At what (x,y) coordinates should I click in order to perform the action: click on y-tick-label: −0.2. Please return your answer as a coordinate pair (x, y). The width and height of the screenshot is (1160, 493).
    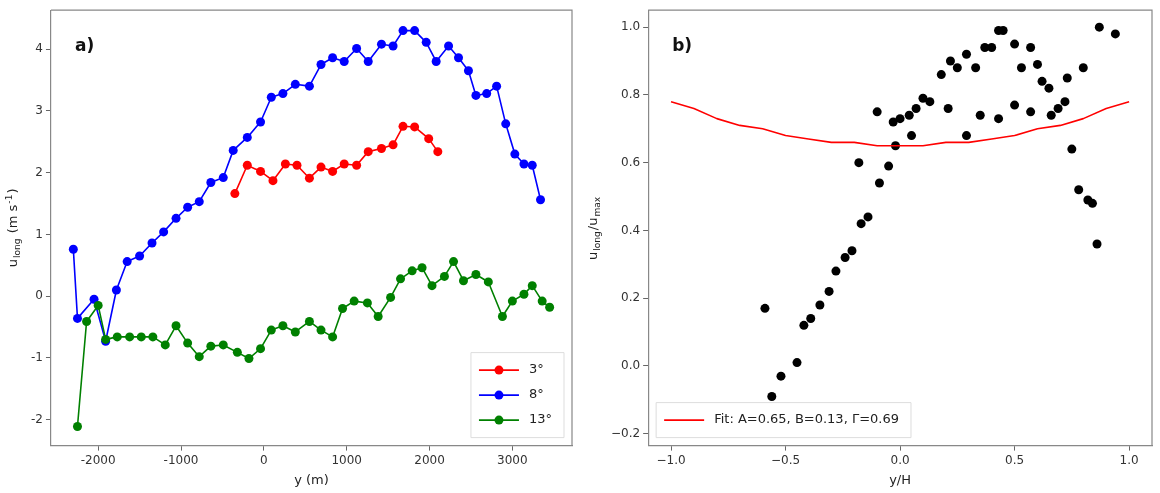
    Looking at the image, I should click on (626, 432).